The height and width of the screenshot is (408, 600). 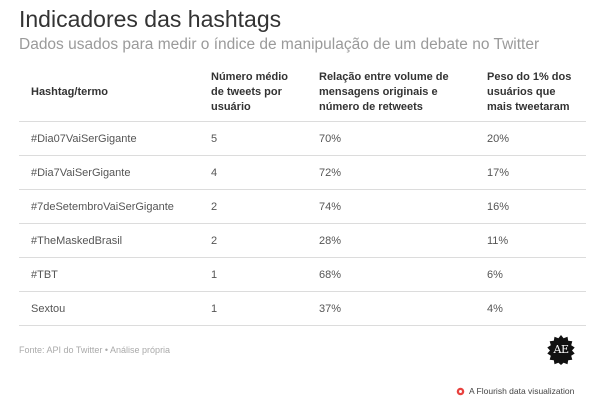 What do you see at coordinates (150, 19) in the screenshot?
I see `page-title: Indicadores das hashtags` at bounding box center [150, 19].